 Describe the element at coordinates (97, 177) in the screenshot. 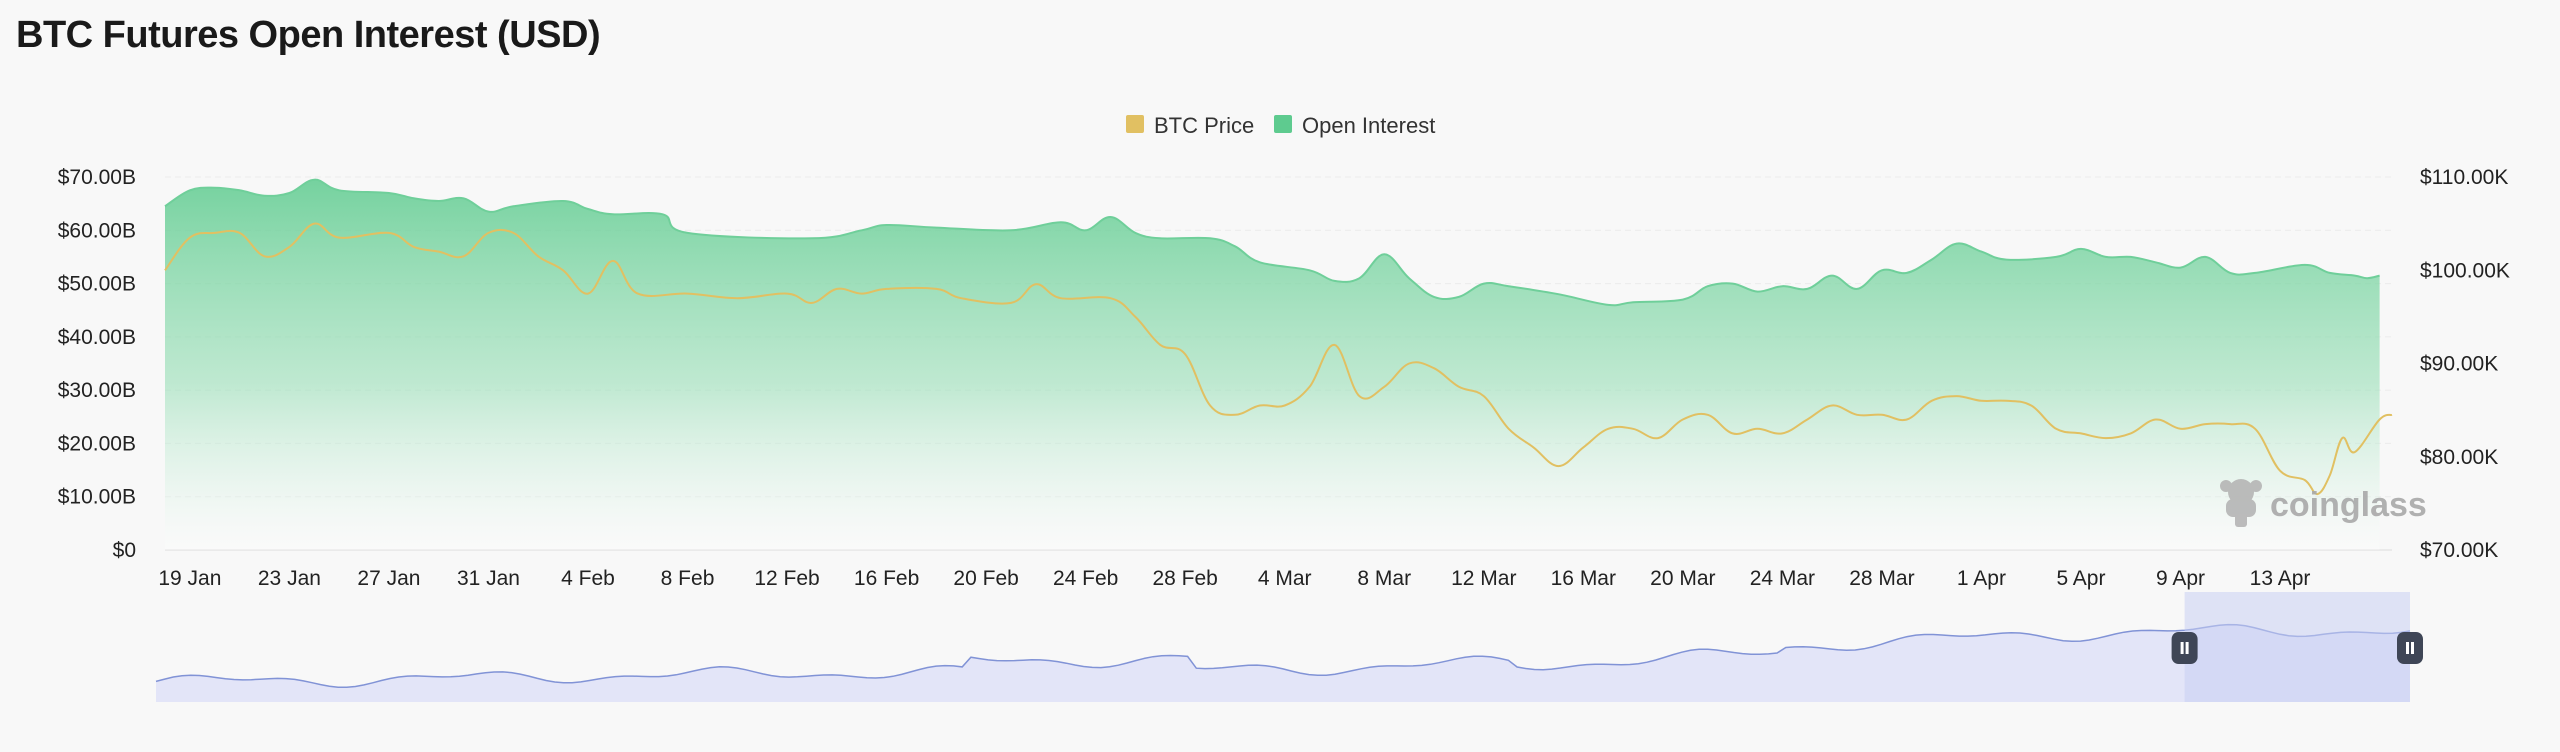

I see `y-left-tick-label: $70.00B` at that location.